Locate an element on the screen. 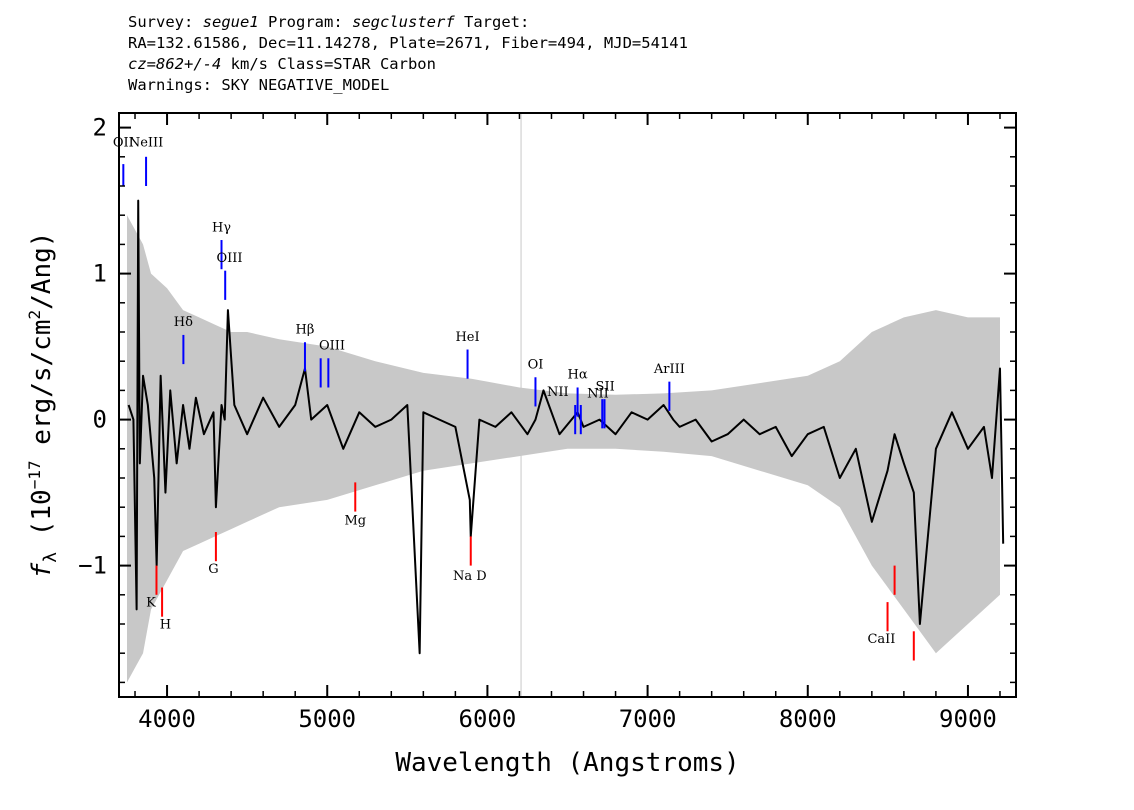 The height and width of the screenshot is (810, 1134). classification-text: km/s Class=STAR Carbon is located at coordinates (328, 64).